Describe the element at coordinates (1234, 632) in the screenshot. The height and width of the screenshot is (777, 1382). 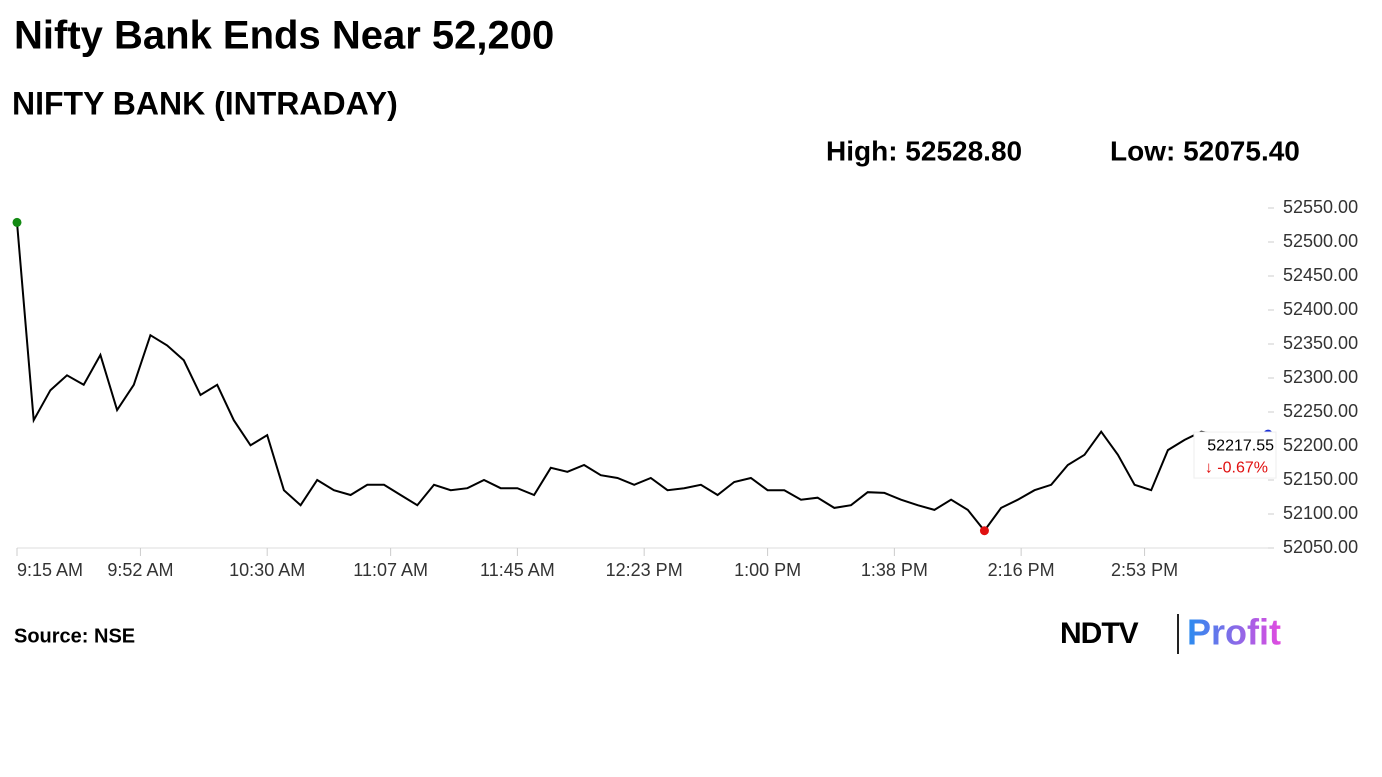
I see `logo-profit: Profit` at that location.